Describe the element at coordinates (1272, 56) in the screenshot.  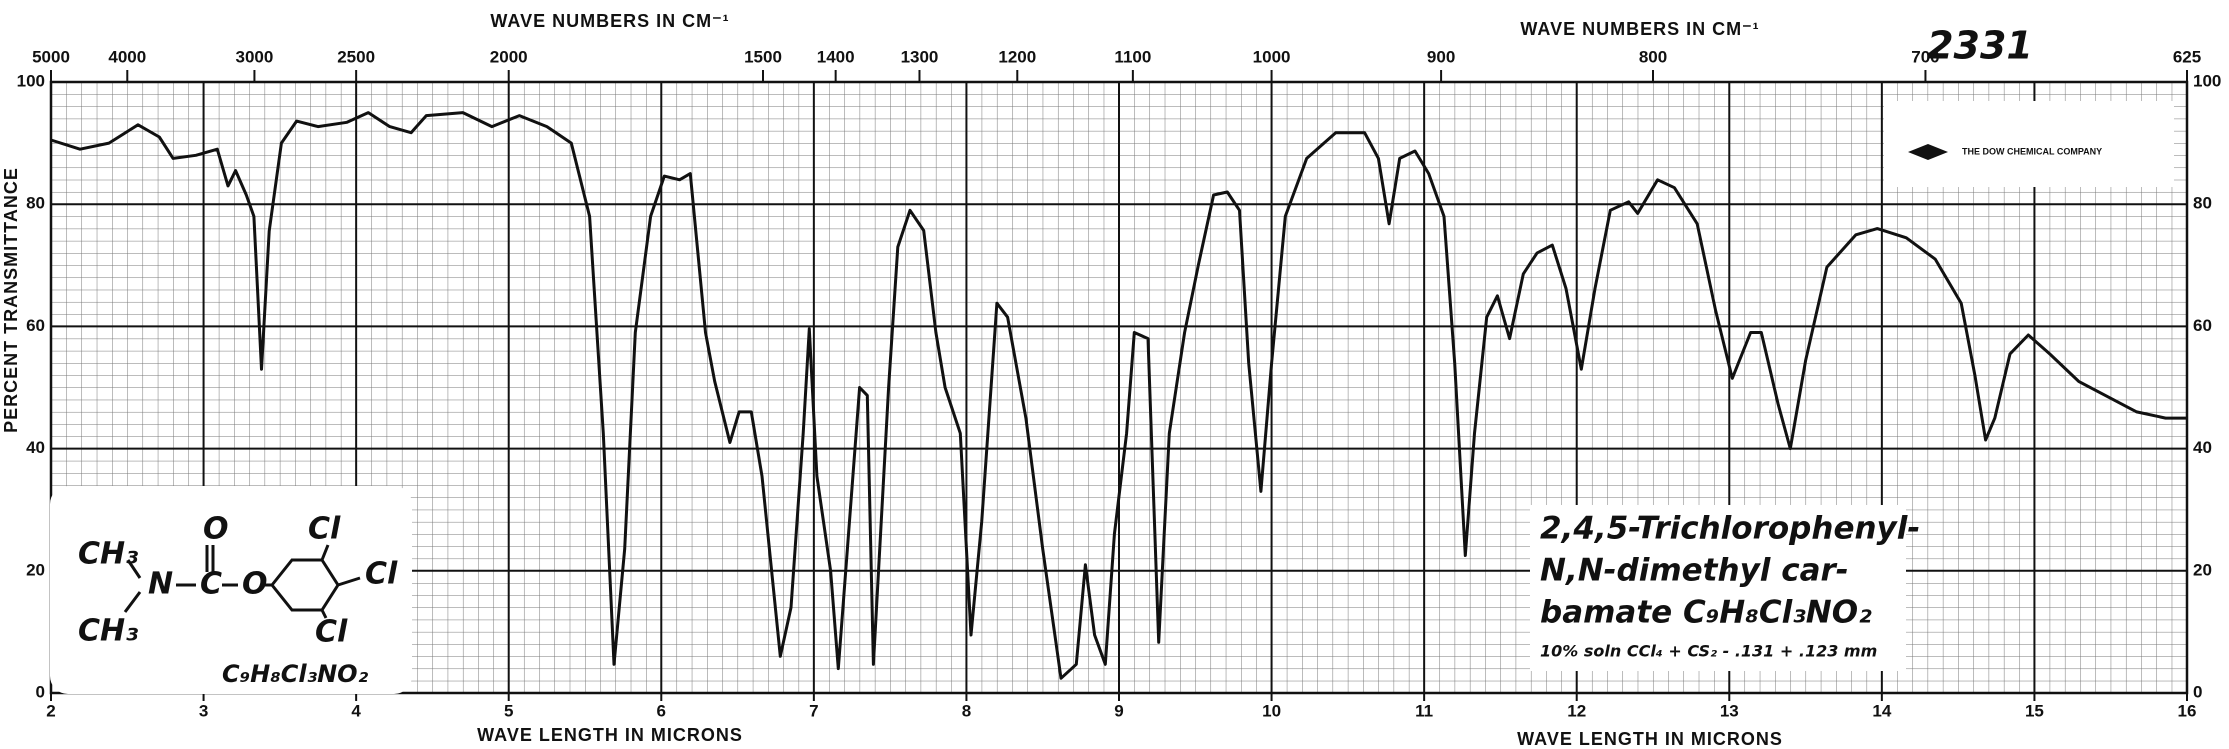
I see `x2-tick-label: 1000` at that location.